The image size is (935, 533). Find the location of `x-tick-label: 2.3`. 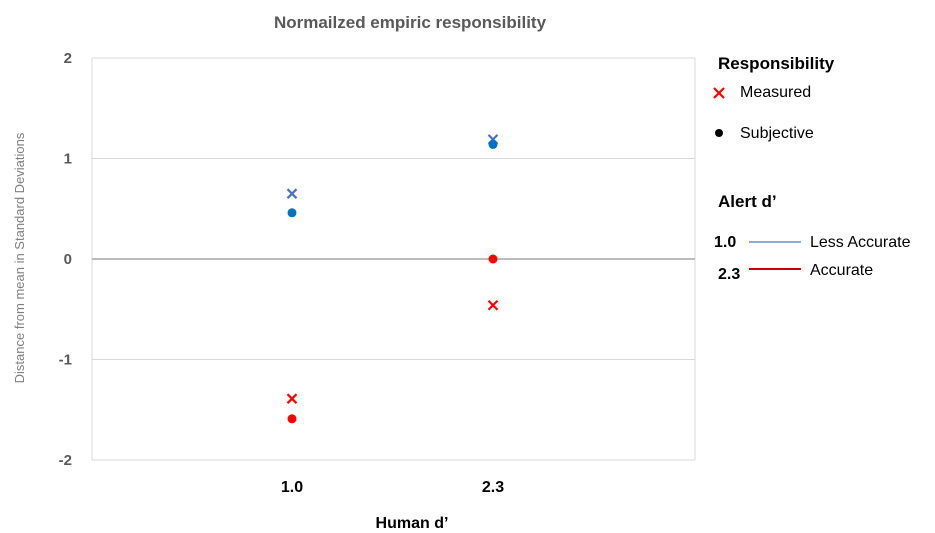

x-tick-label: 2.3 is located at coordinates (493, 487).